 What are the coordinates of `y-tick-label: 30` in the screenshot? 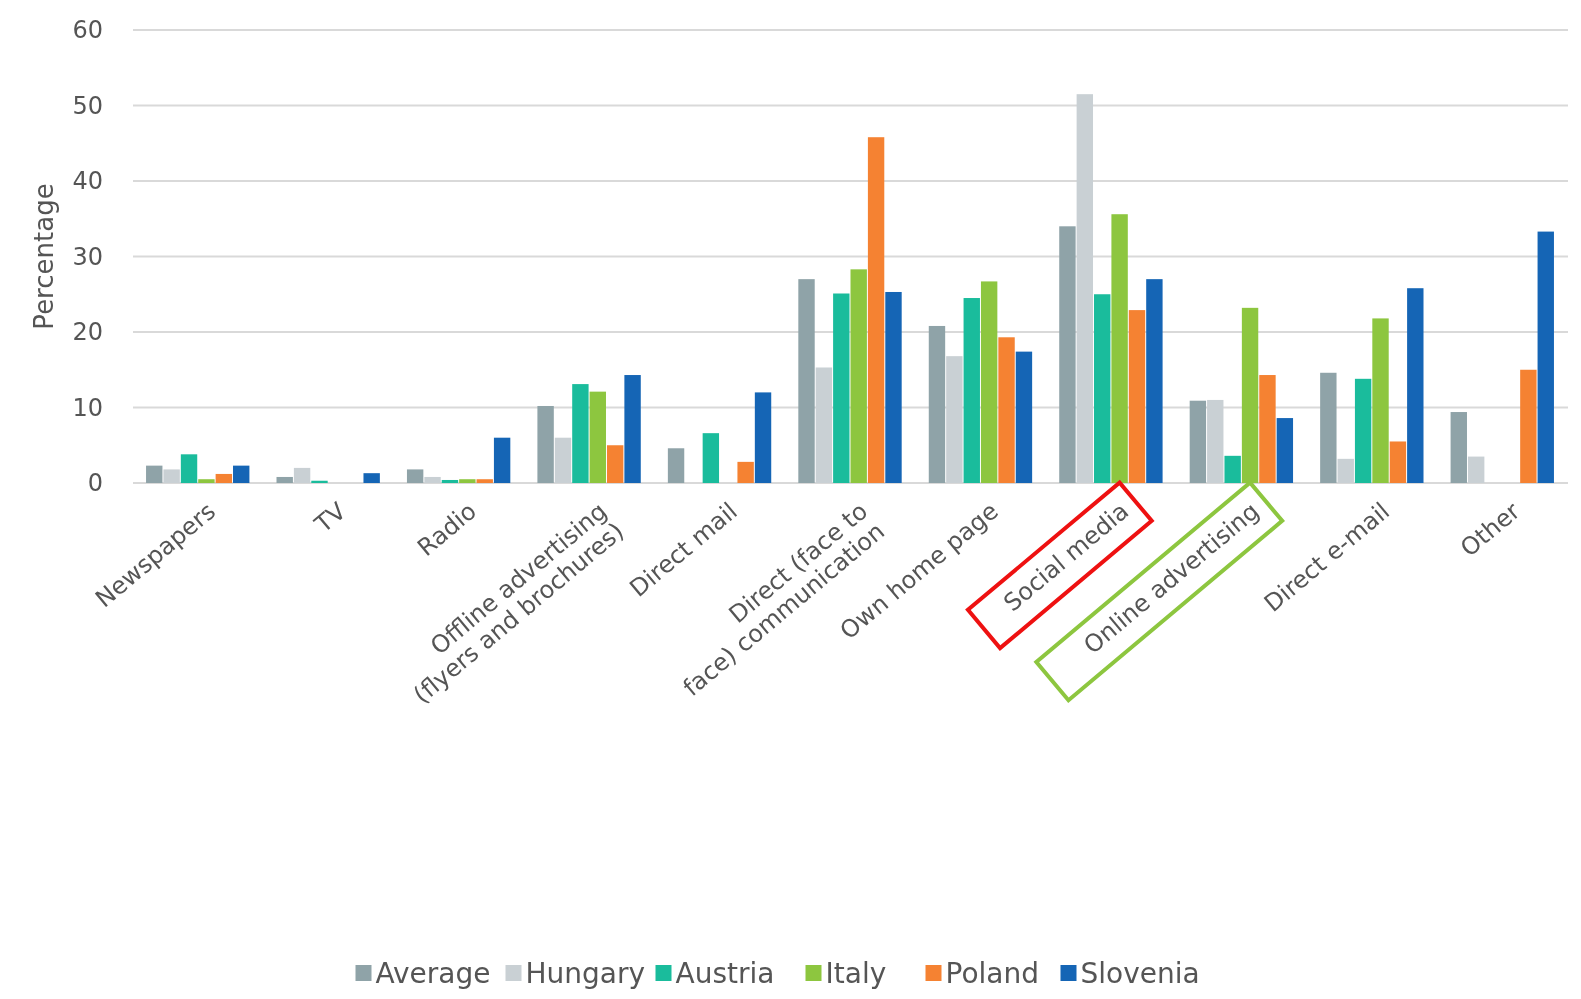 It's located at (87, 256).